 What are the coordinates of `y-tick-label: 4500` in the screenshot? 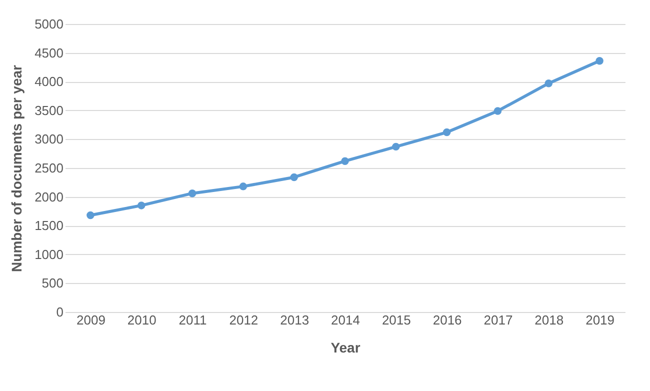 It's located at (49, 52).